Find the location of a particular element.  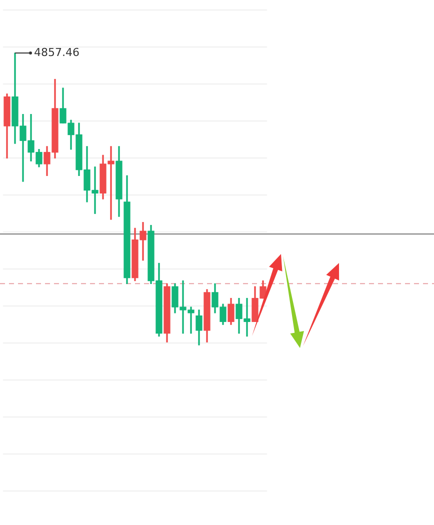

annotation: 4857.46 is located at coordinates (57, 52).